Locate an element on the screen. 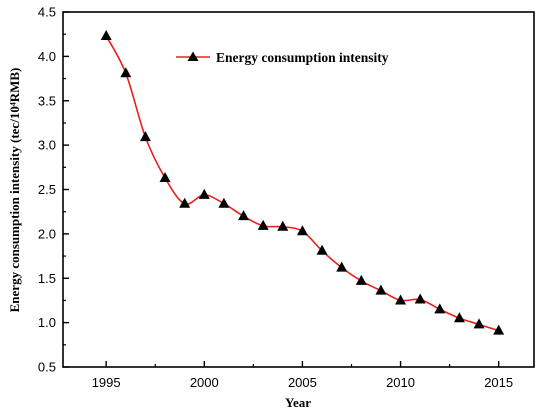 The height and width of the screenshot is (413, 550). x-tick-label: 2000 is located at coordinates (204, 382).